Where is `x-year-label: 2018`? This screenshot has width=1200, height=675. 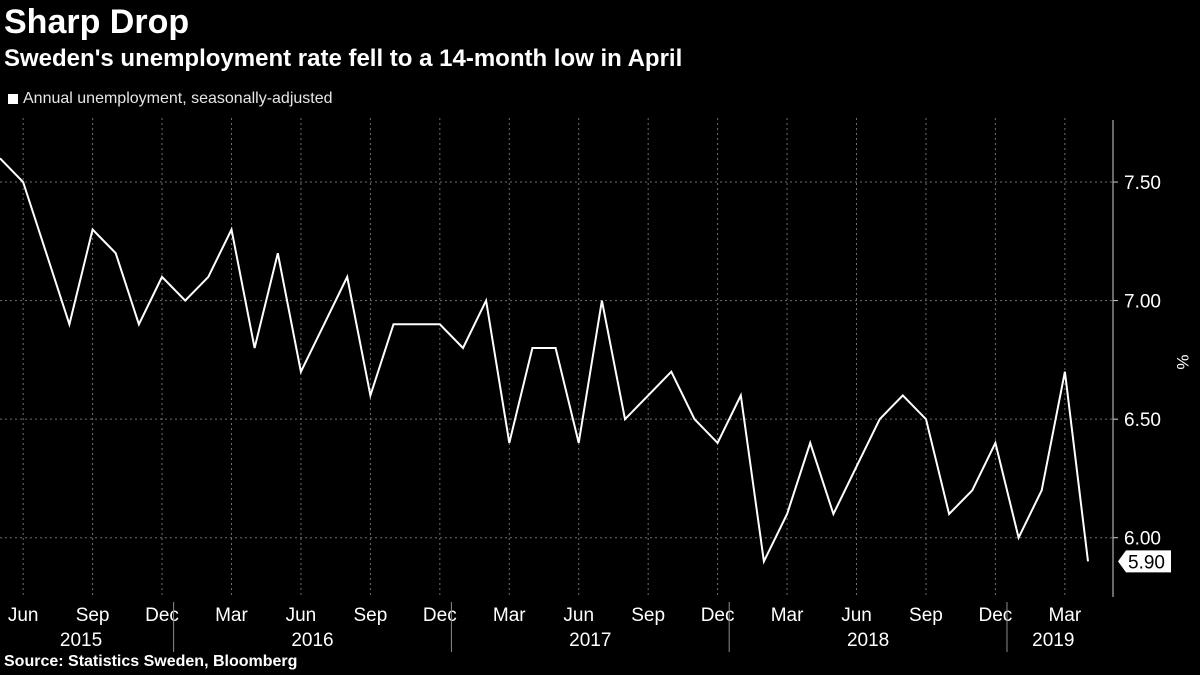 x-year-label: 2018 is located at coordinates (868, 640).